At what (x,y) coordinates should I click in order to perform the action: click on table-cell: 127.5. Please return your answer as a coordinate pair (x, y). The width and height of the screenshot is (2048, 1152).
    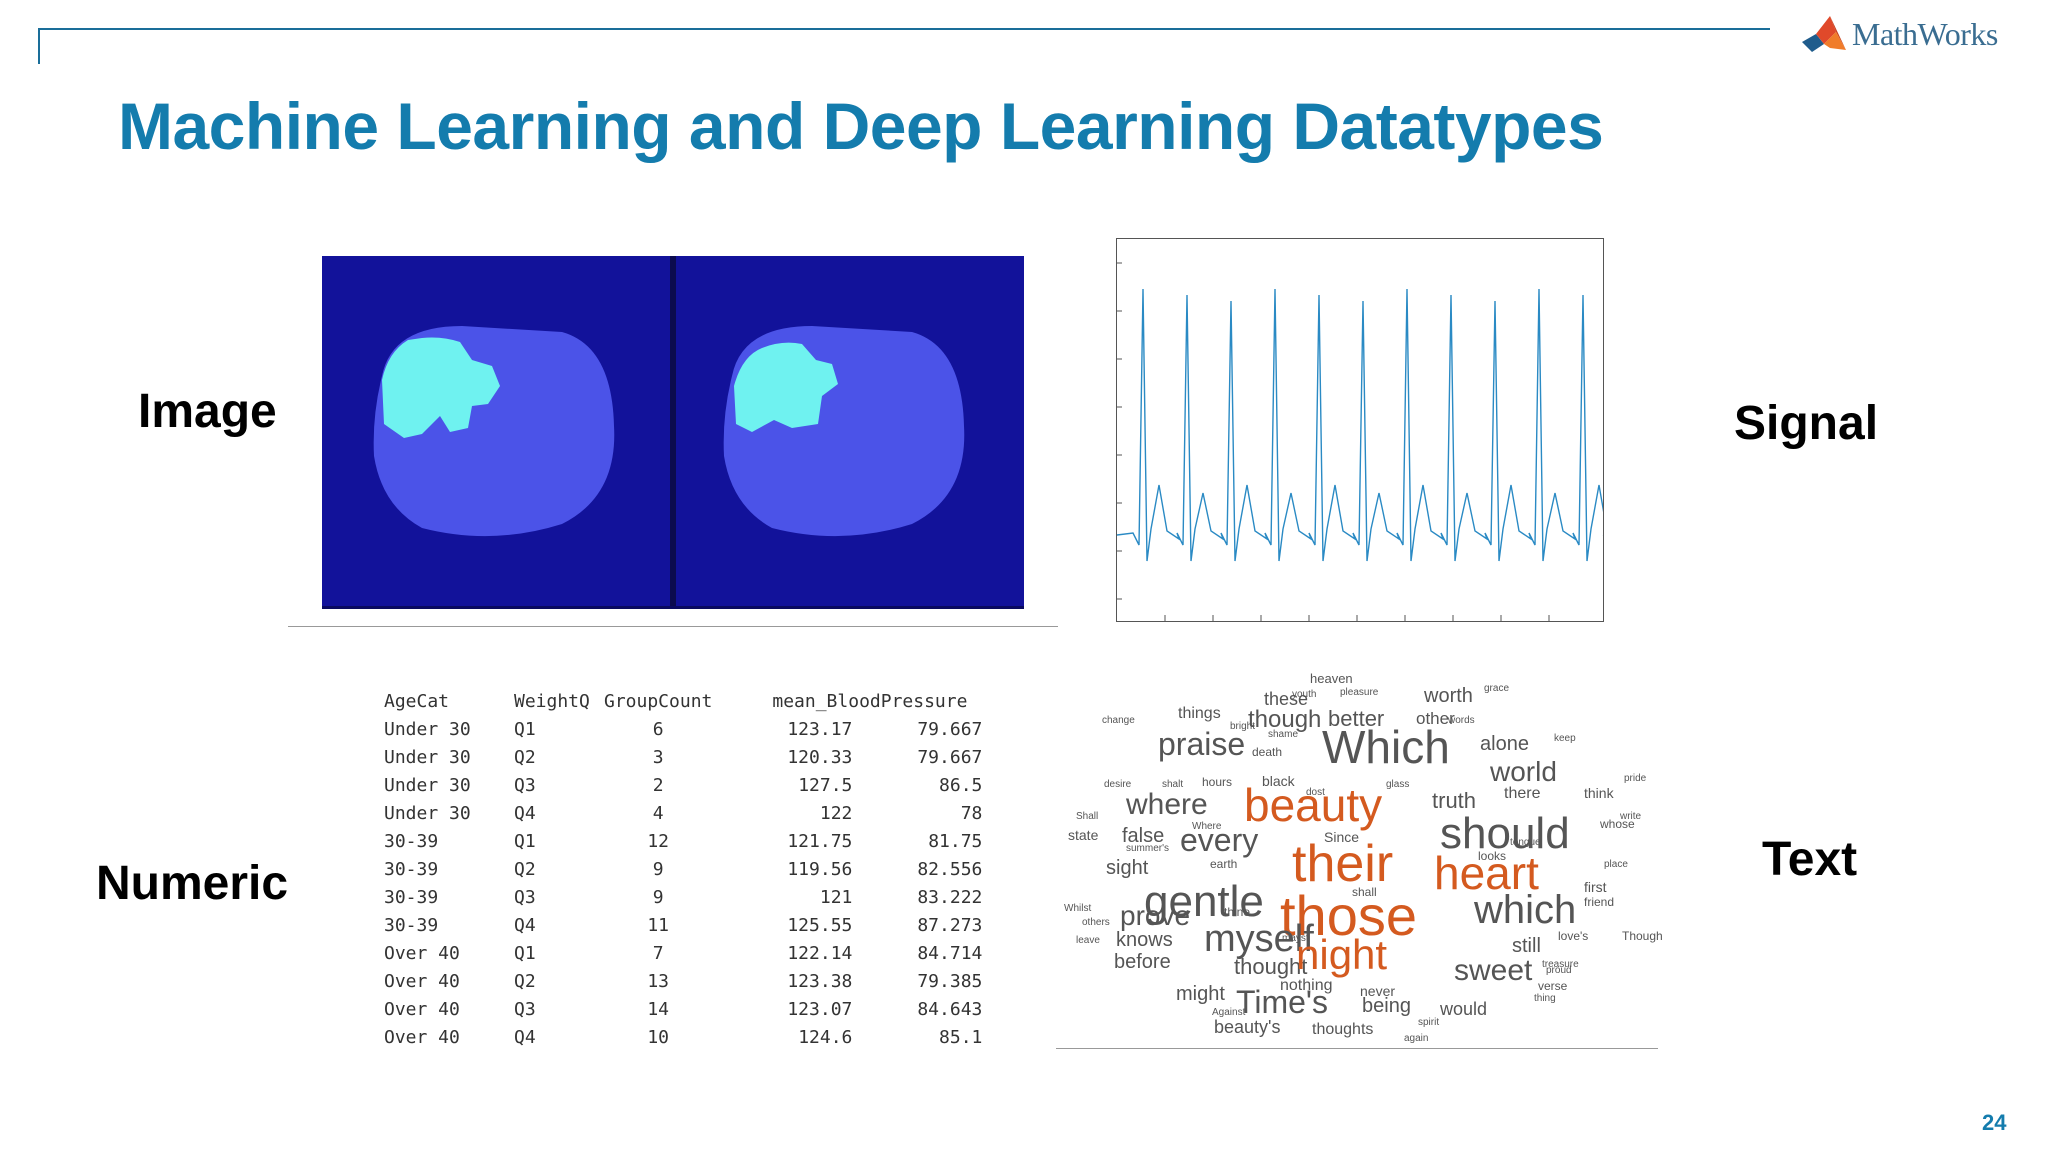
    Looking at the image, I should click on (825, 785).